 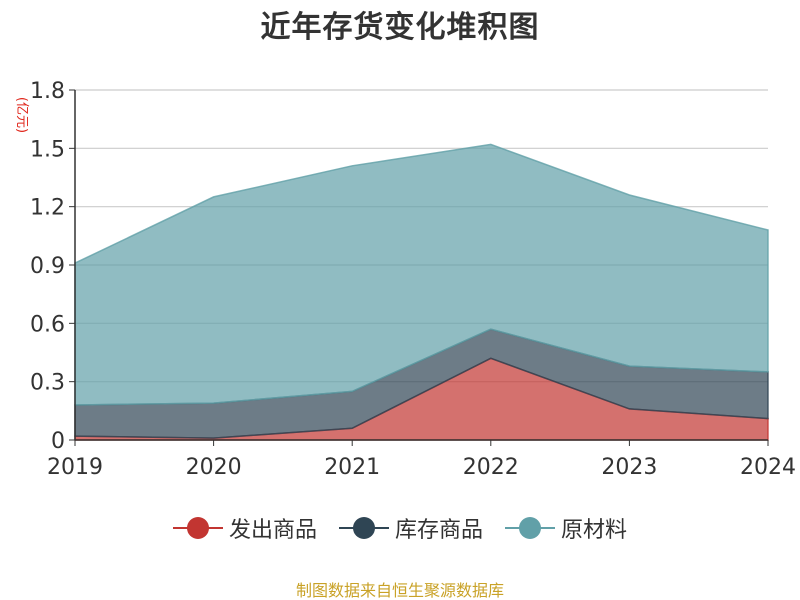 I want to click on x-tick-label: 2019, so click(x=75, y=467).